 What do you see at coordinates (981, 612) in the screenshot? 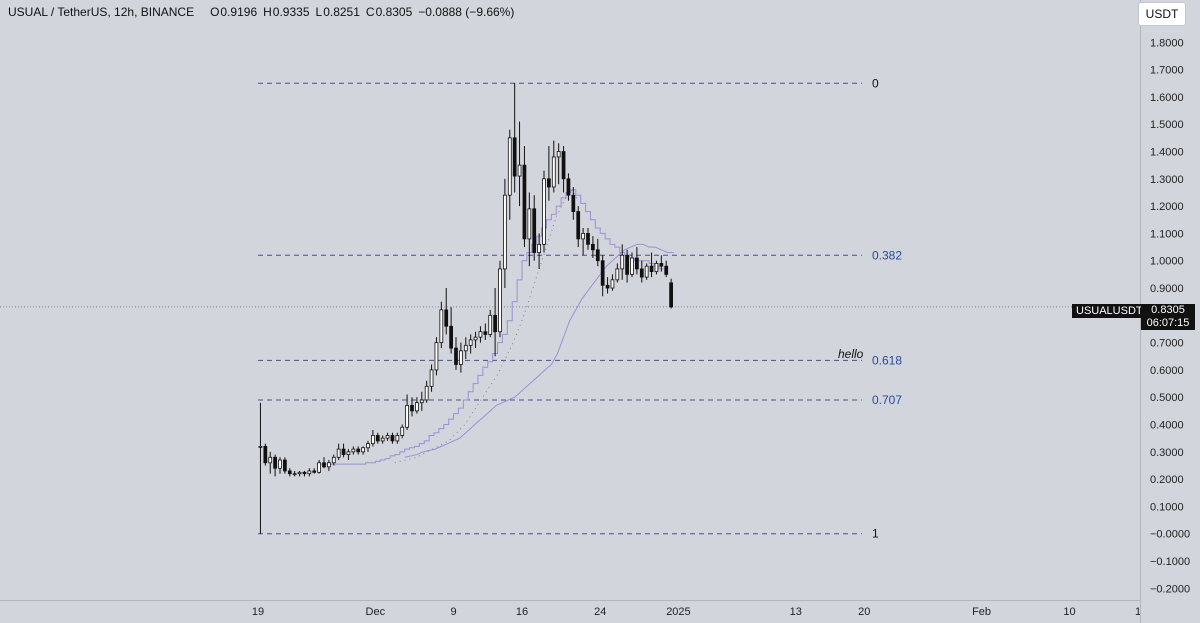
I see `x-tick-label: Feb` at bounding box center [981, 612].